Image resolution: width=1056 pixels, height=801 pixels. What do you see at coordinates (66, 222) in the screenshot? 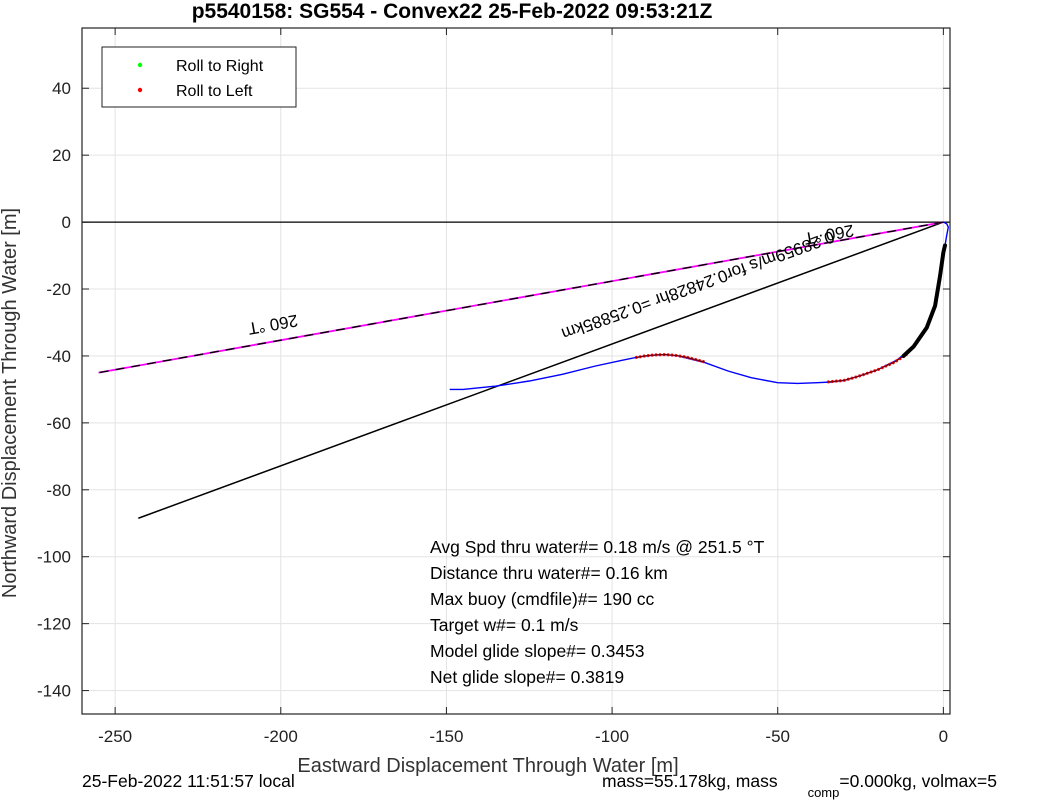
I see `y-tick-label: 0` at bounding box center [66, 222].